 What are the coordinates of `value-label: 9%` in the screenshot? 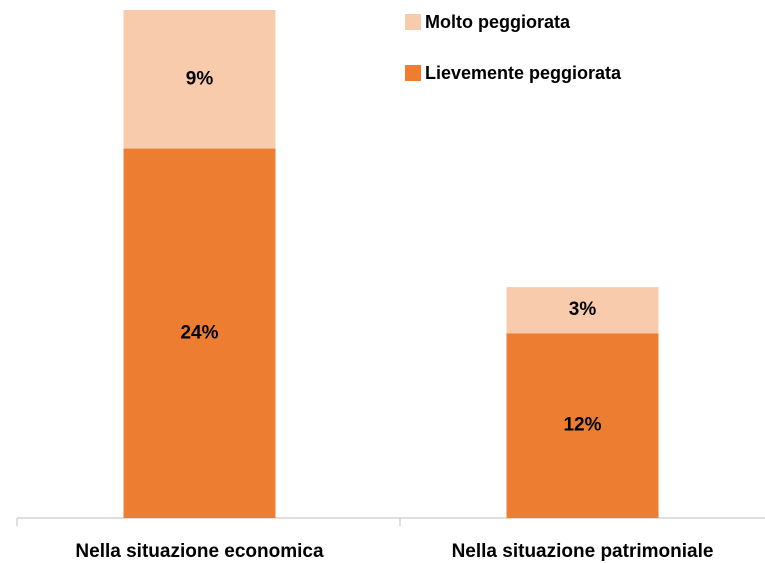 It's located at (200, 78).